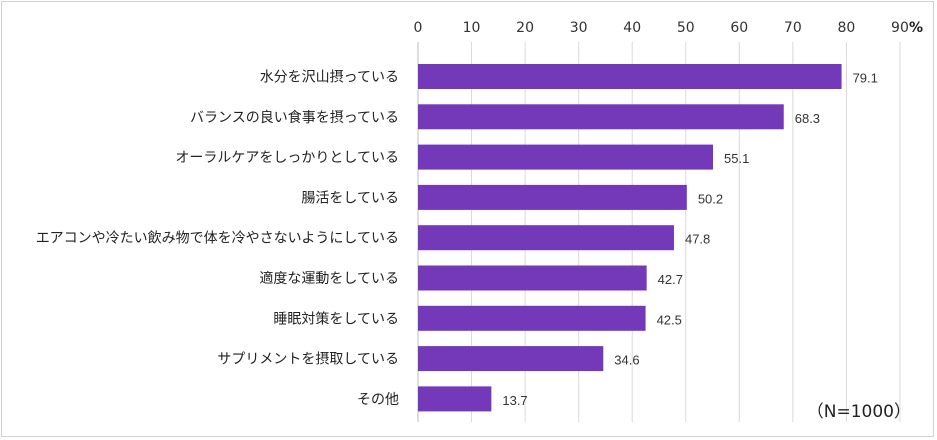  I want to click on x-tick-label: 50, so click(686, 28).